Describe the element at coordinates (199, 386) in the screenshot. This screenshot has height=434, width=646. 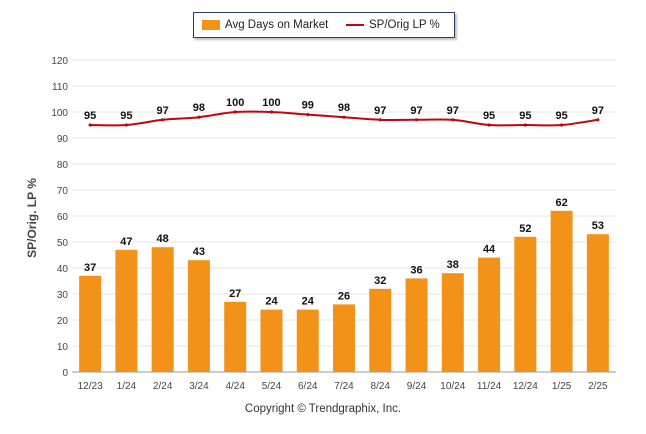
I see `x-tick-label: 3/24` at that location.